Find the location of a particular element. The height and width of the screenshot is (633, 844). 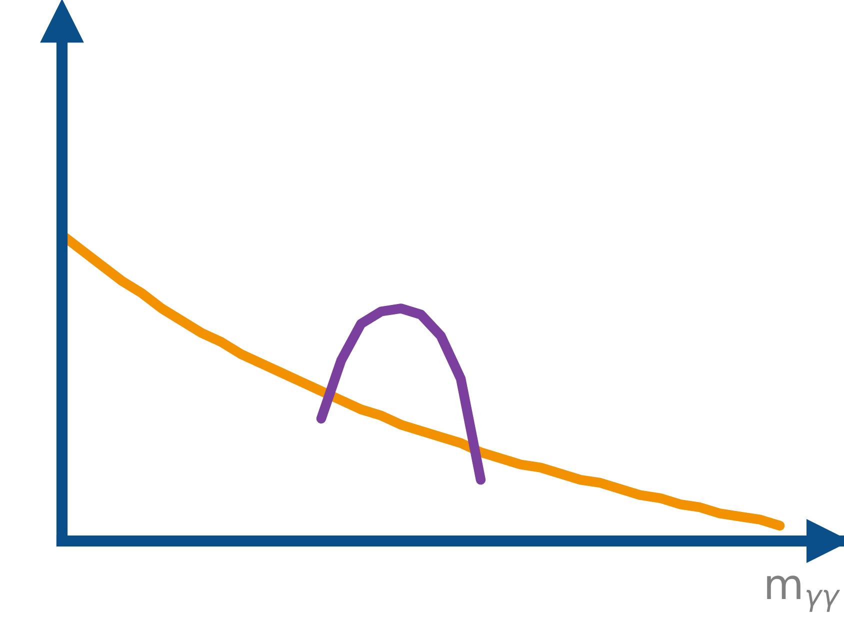

x-axis-title: m$_{γγ}$ is located at coordinates (803, 594).